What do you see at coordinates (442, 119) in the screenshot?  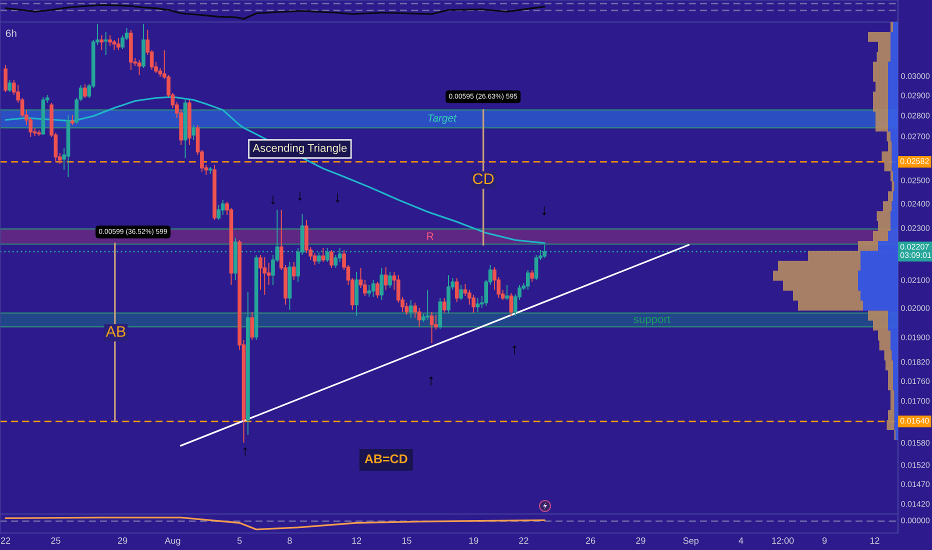 I see `annotation: Target` at bounding box center [442, 119].